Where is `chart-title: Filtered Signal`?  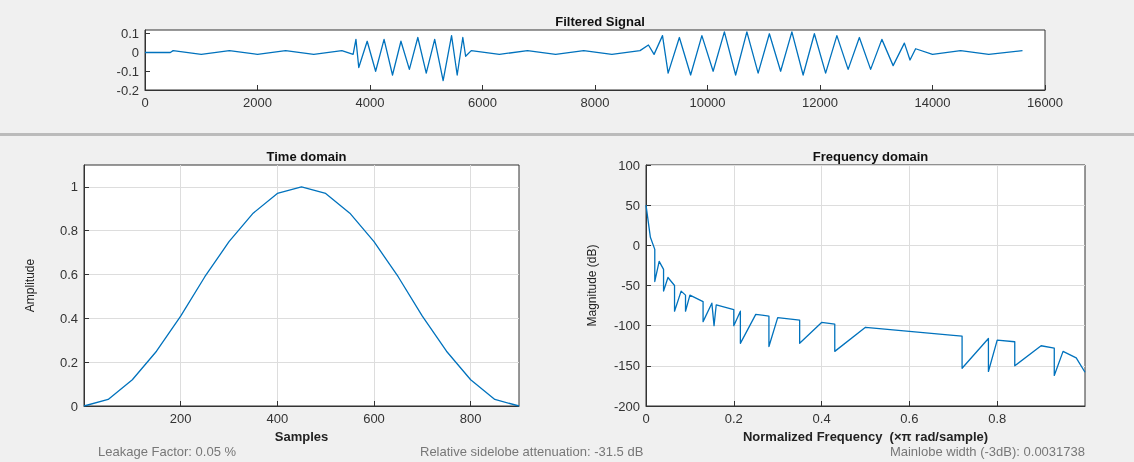
chart-title: Filtered Signal is located at coordinates (600, 21).